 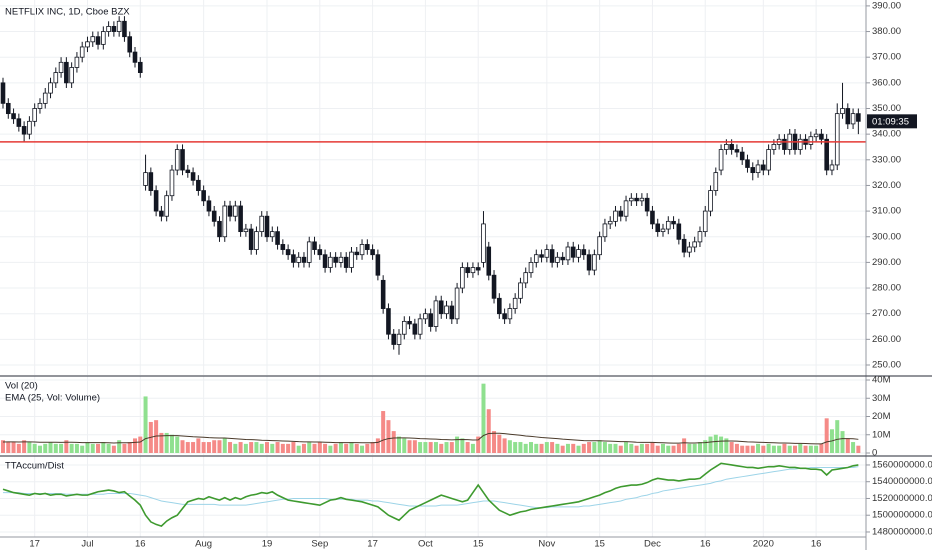 What do you see at coordinates (267, 544) in the screenshot?
I see `x-tick-label: 19` at bounding box center [267, 544].